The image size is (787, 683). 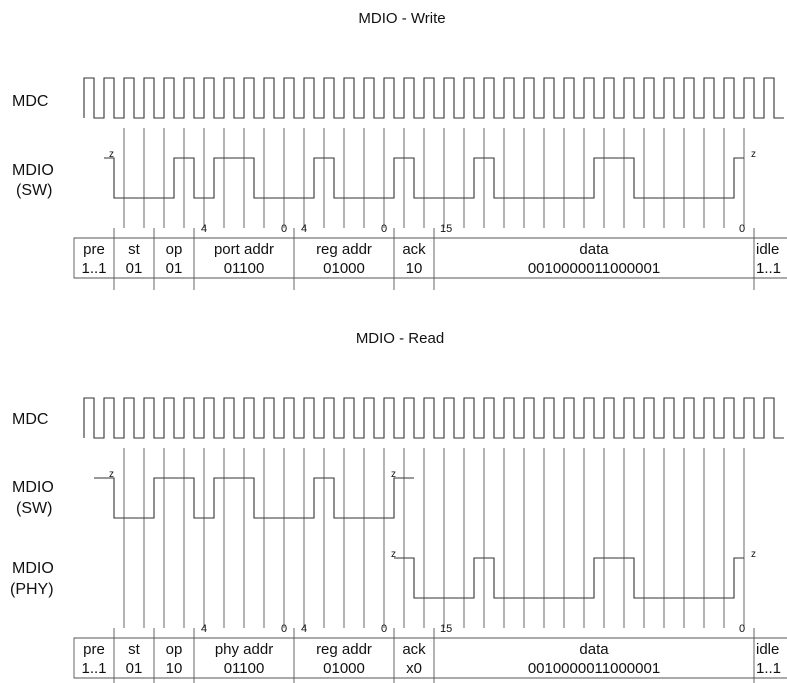 I want to click on read-bit-number: 15, so click(x=446, y=629).